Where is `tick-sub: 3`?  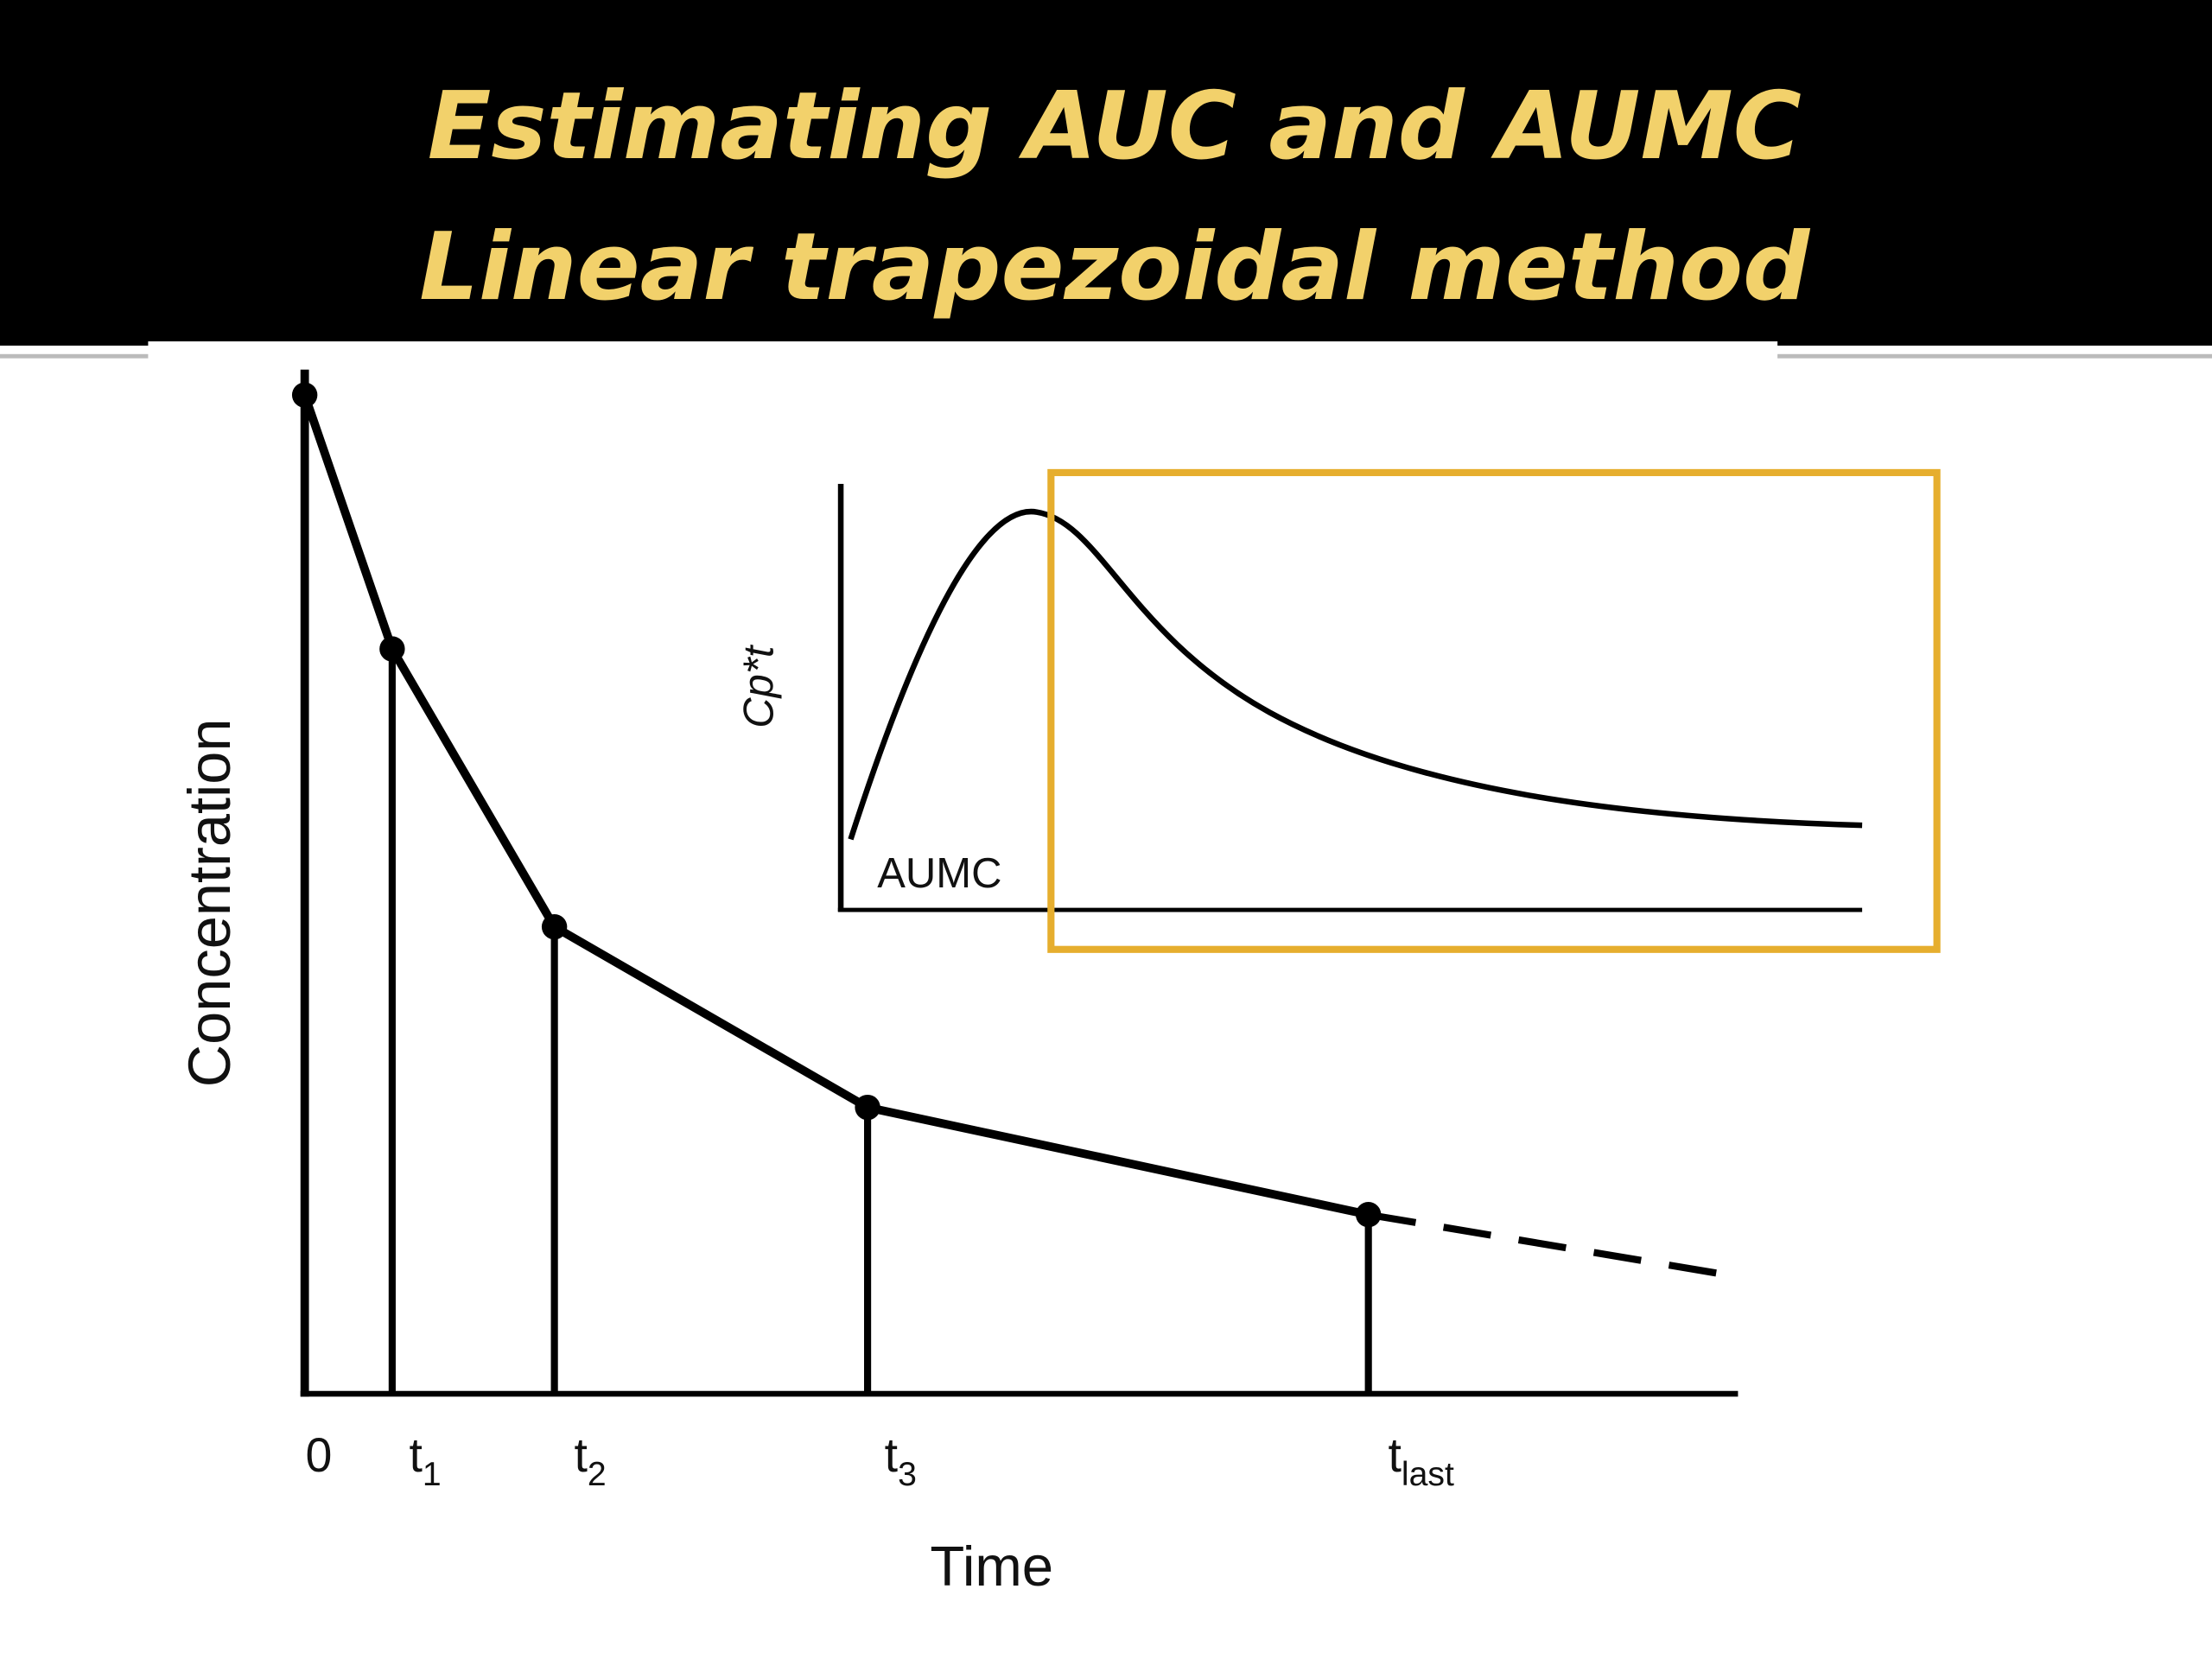 tick-sub: 3 is located at coordinates (907, 1474).